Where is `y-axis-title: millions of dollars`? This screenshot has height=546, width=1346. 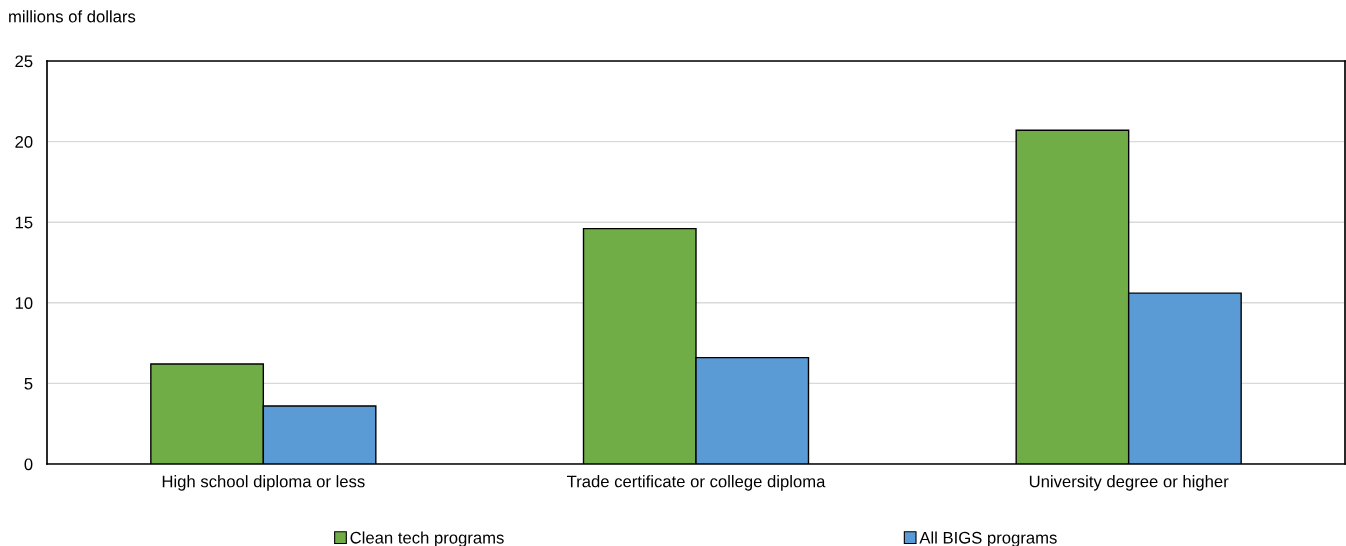
y-axis-title: millions of dollars is located at coordinates (72, 16).